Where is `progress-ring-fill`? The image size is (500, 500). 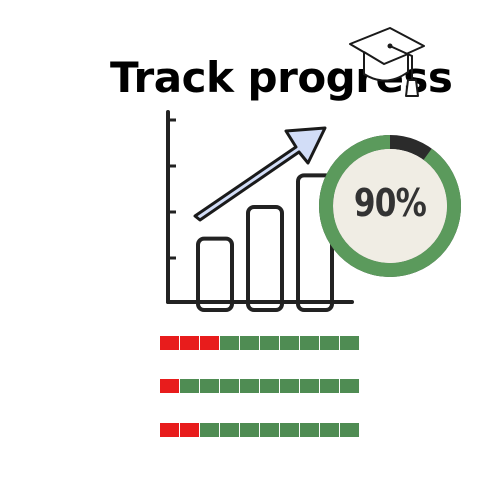
progress-ring-fill is located at coordinates (390, 206).